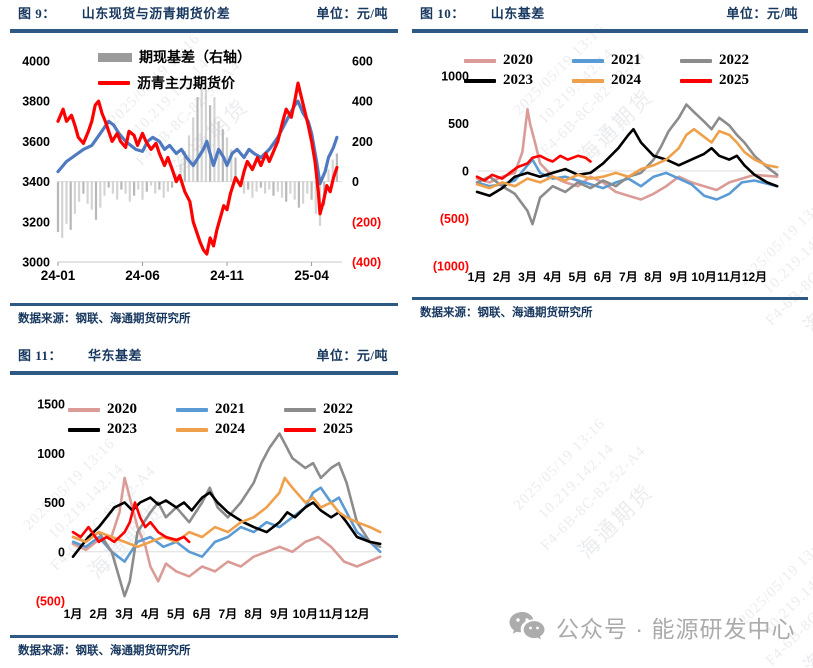  Describe the element at coordinates (559, 464) in the screenshot. I see `watermark-text: 2025/05/19 13:16` at that location.